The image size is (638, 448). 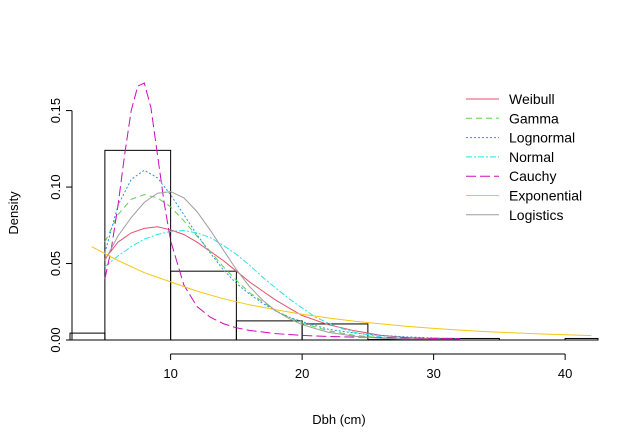 What do you see at coordinates (545, 196) in the screenshot?
I see `legend-label: Exponential` at bounding box center [545, 196].